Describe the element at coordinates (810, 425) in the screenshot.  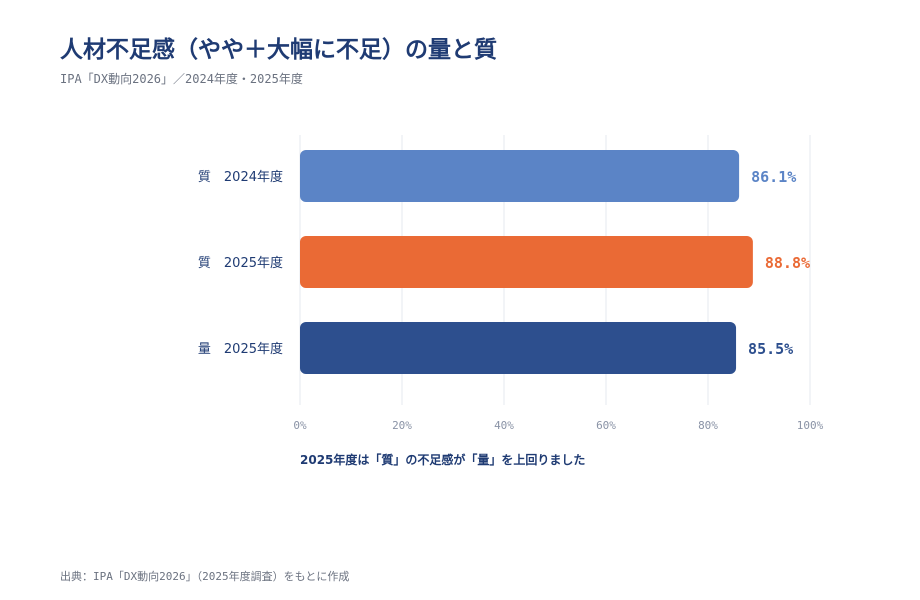
I see `x-tick-label: 100%` at that location.